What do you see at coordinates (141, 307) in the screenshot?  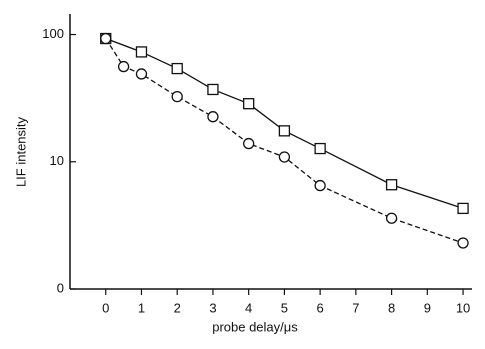 I see `x-tick-label: 1` at bounding box center [141, 307].